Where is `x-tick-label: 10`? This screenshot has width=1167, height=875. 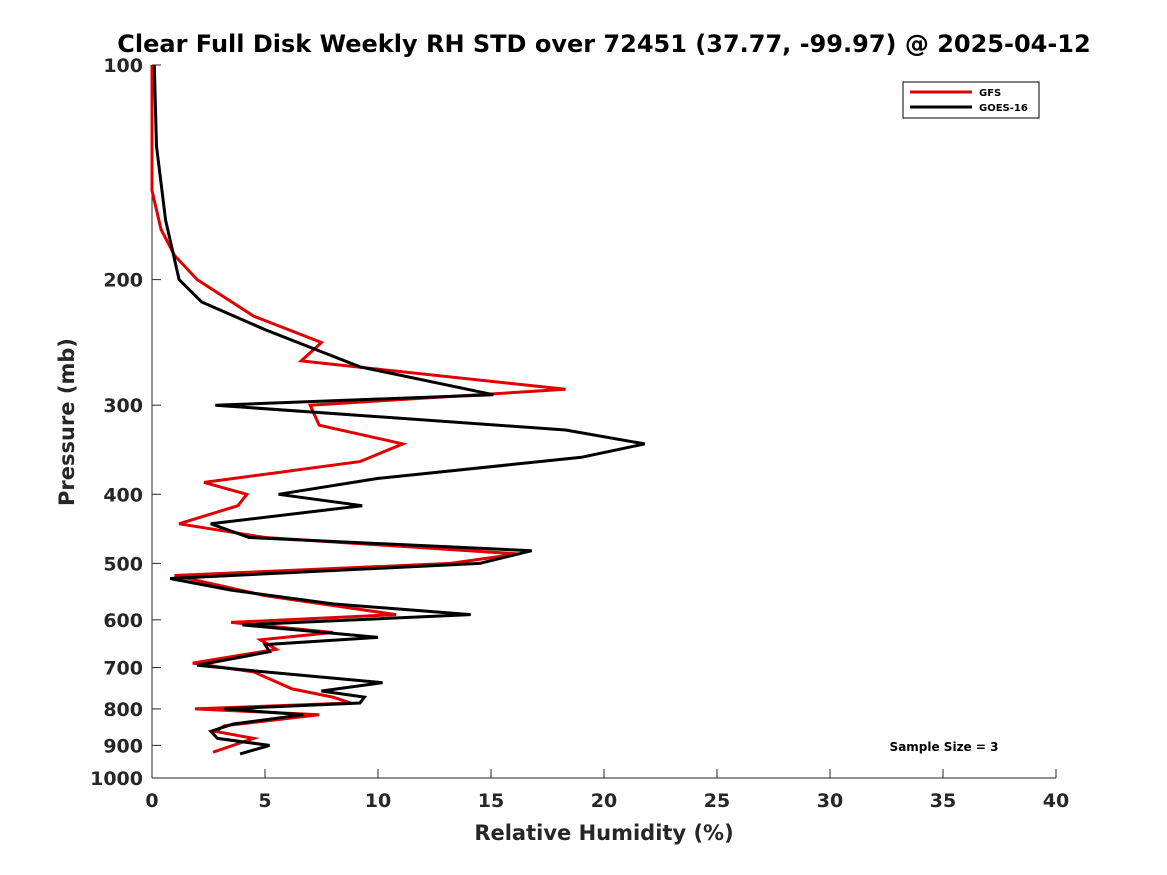 x-tick-label: 10 is located at coordinates (378, 801).